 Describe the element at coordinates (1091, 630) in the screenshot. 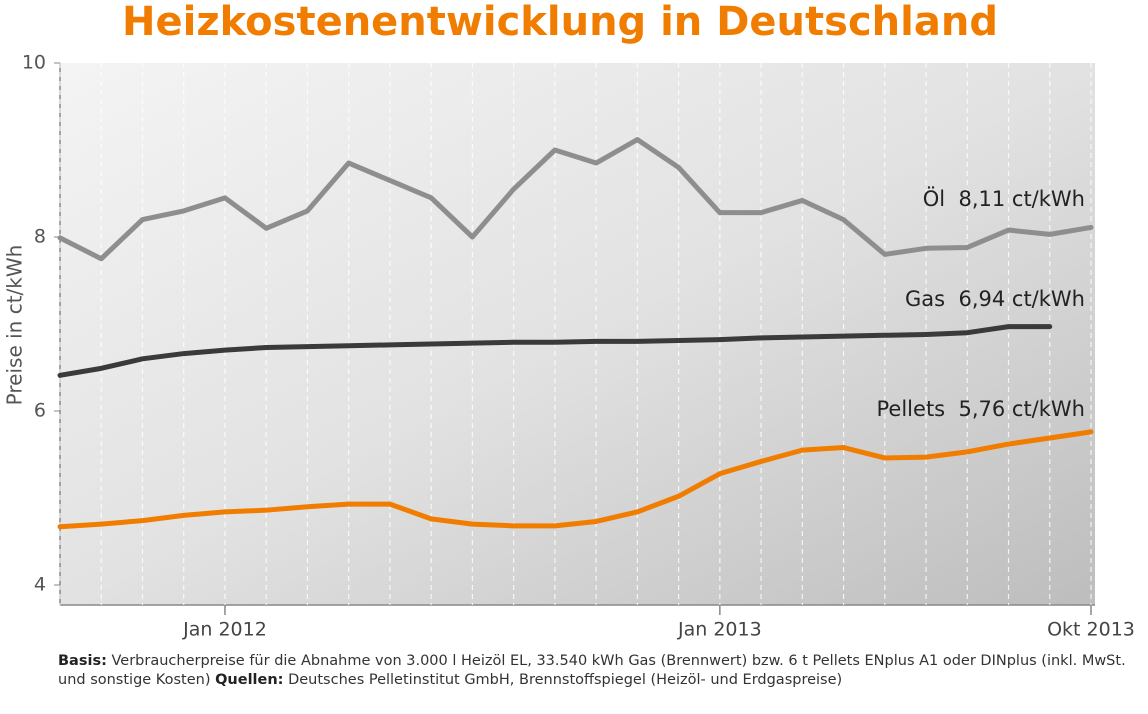

I see `x-tick-label: Okt 2013` at that location.